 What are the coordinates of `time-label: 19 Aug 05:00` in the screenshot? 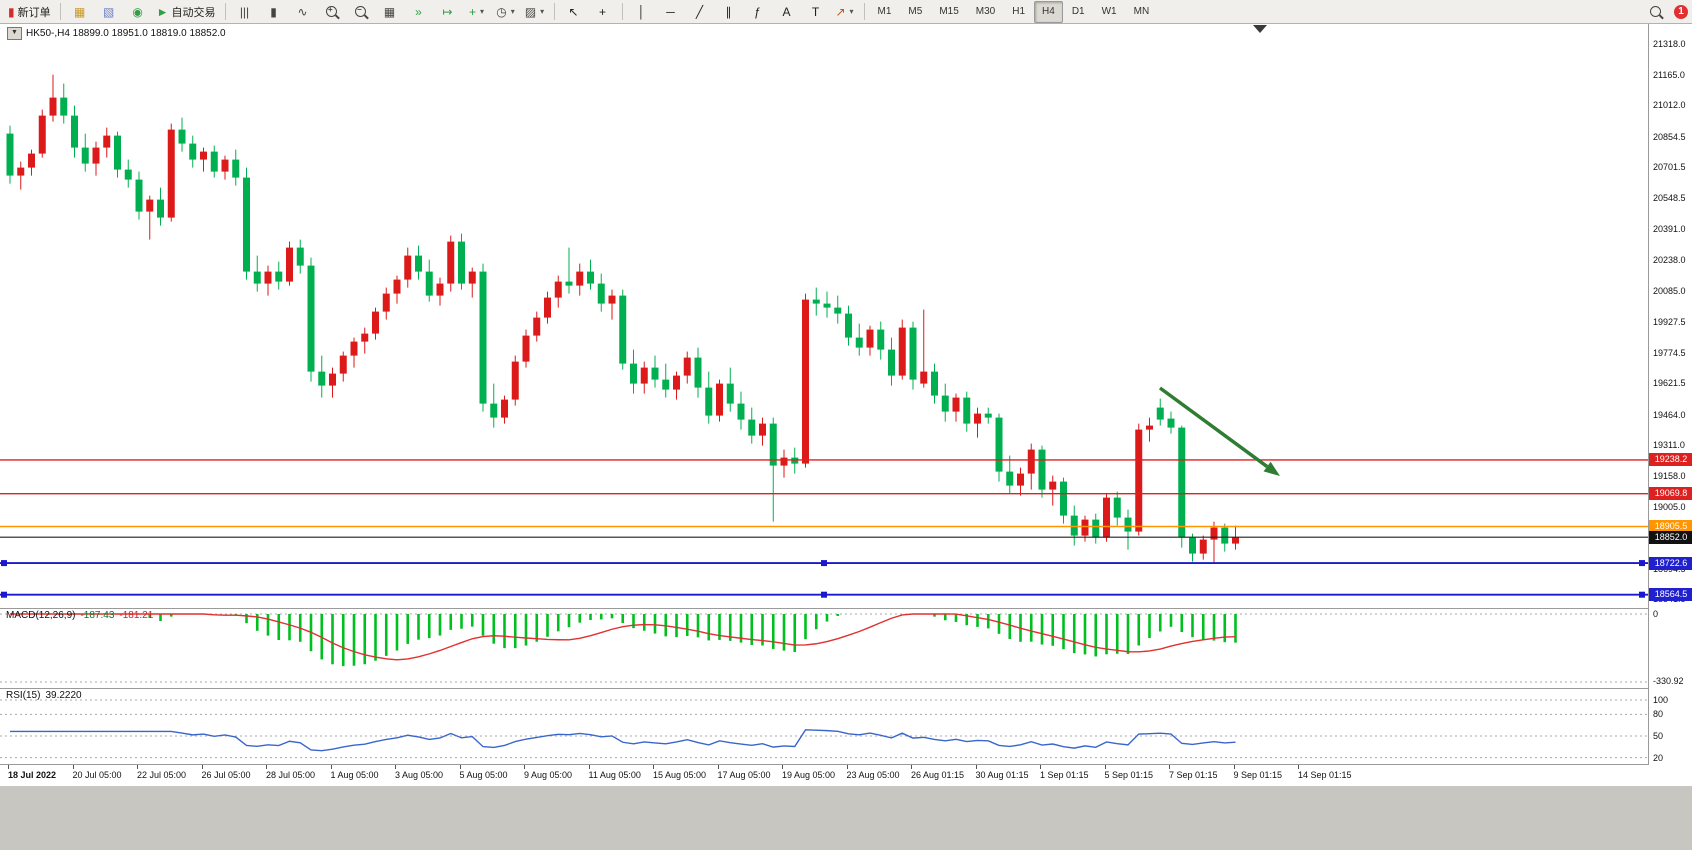 It's located at (809, 775).